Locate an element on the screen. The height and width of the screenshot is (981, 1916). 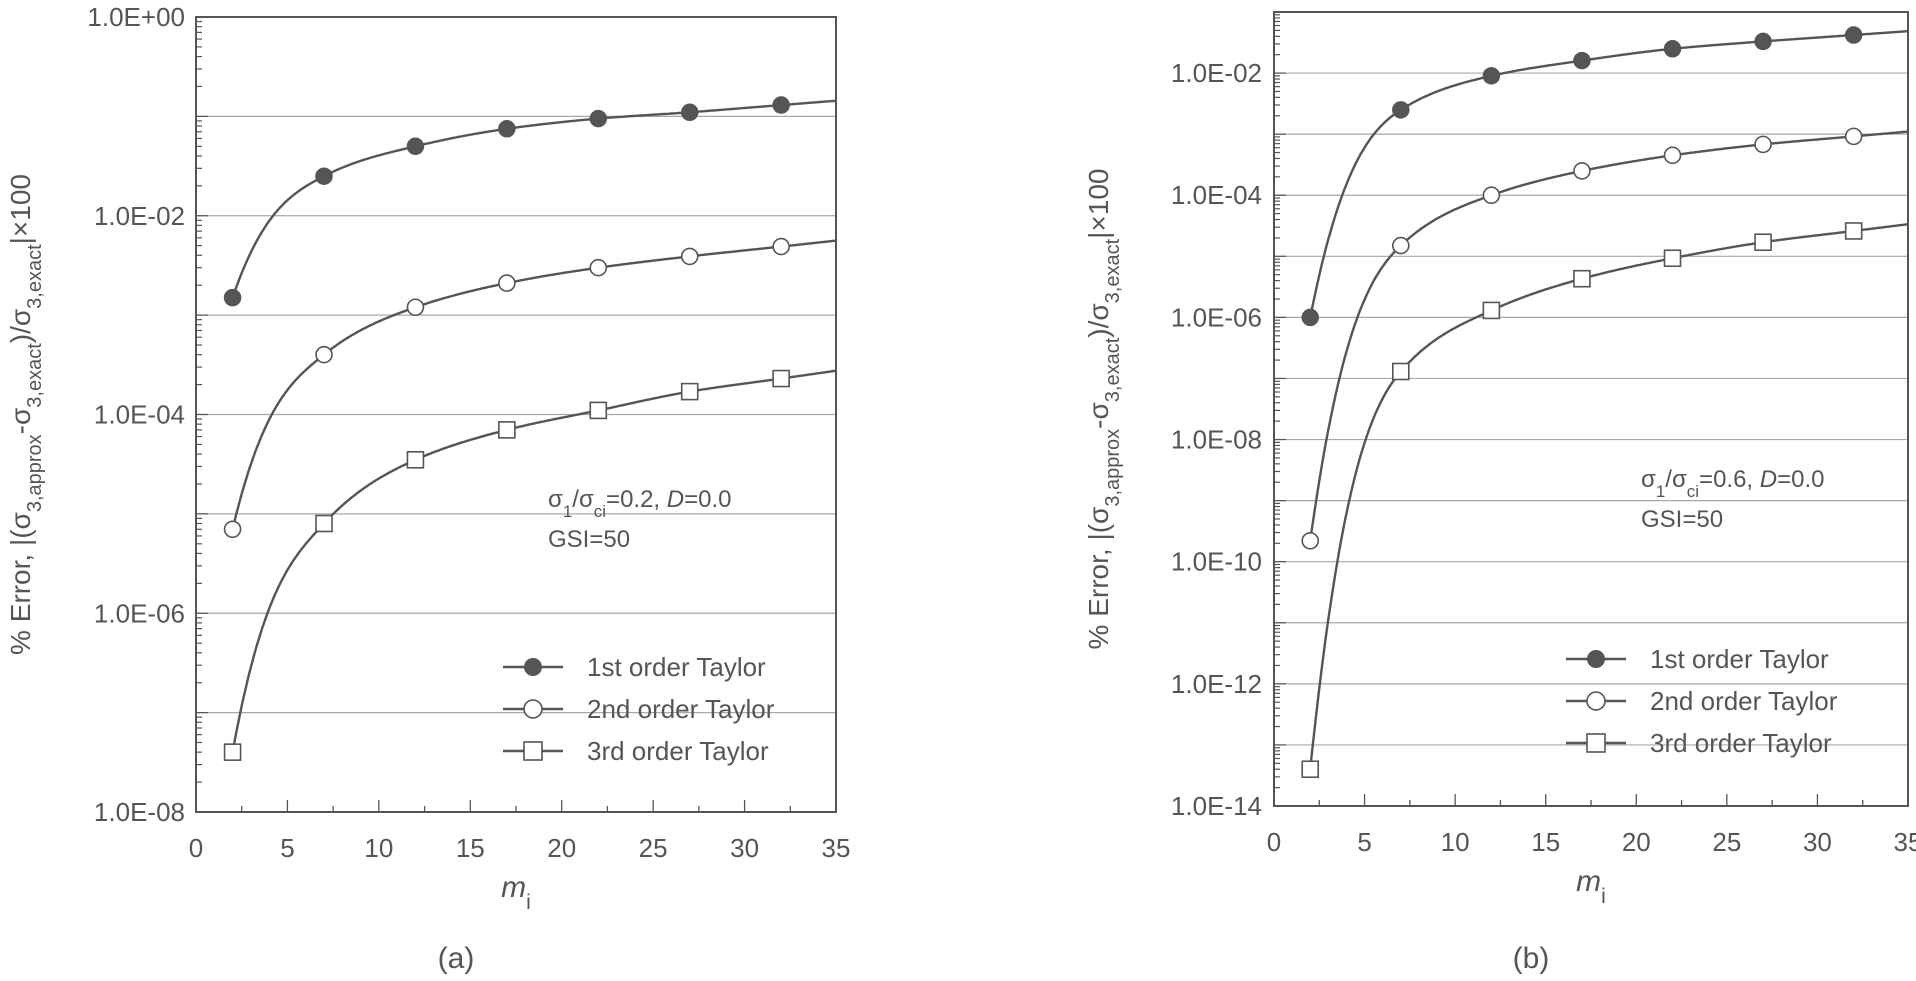
legend-label: 3rd order Taylor is located at coordinates (678, 751).